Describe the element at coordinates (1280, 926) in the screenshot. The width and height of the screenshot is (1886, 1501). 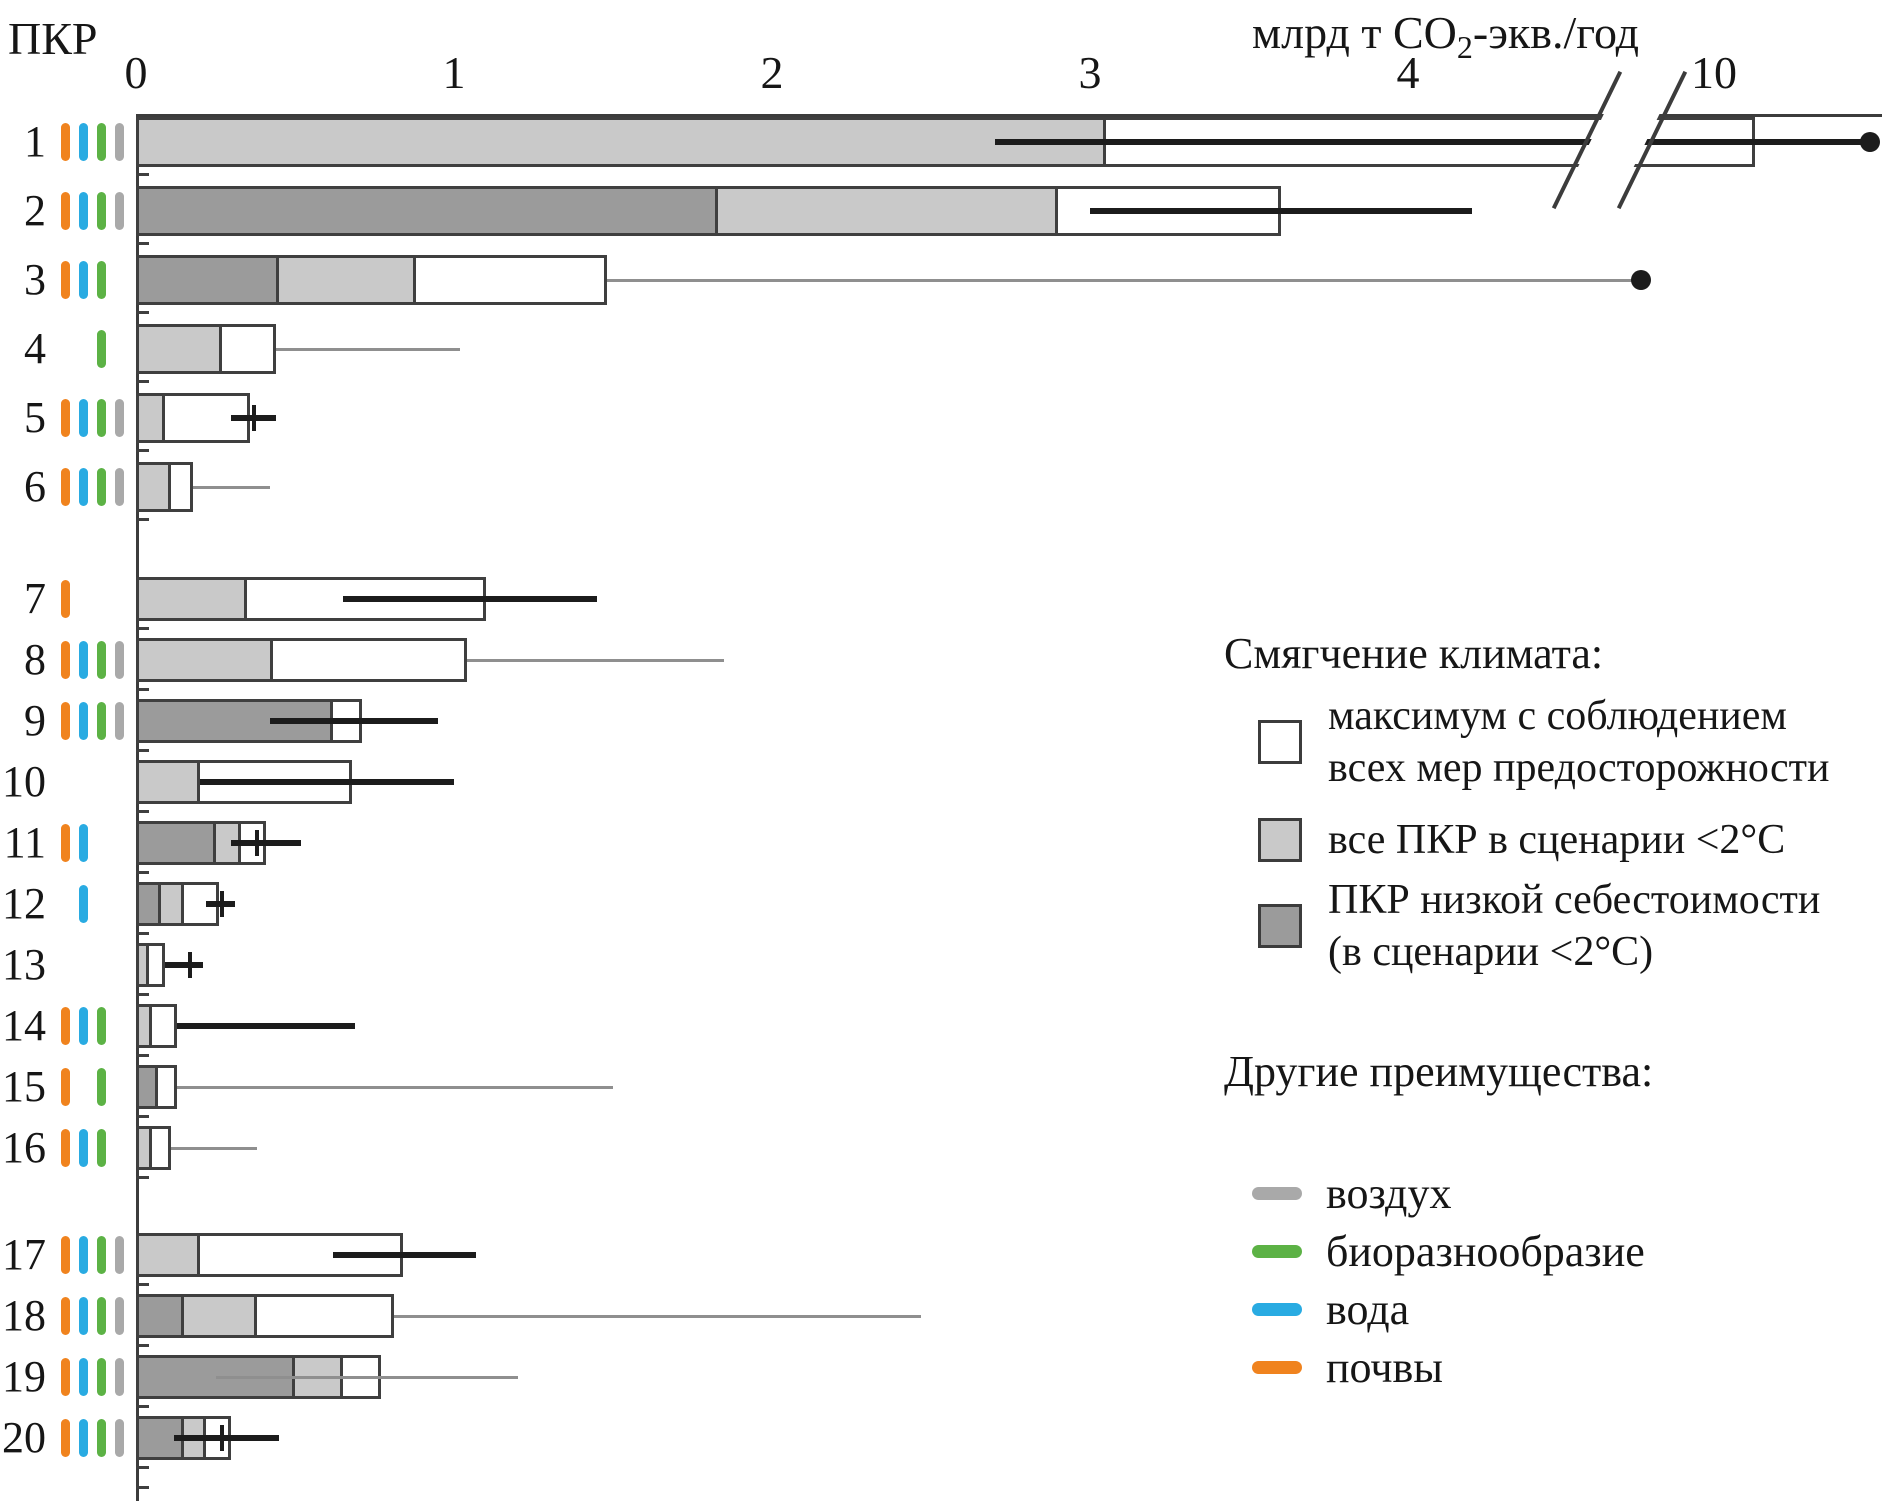
I see `low-cost-swatch` at that location.